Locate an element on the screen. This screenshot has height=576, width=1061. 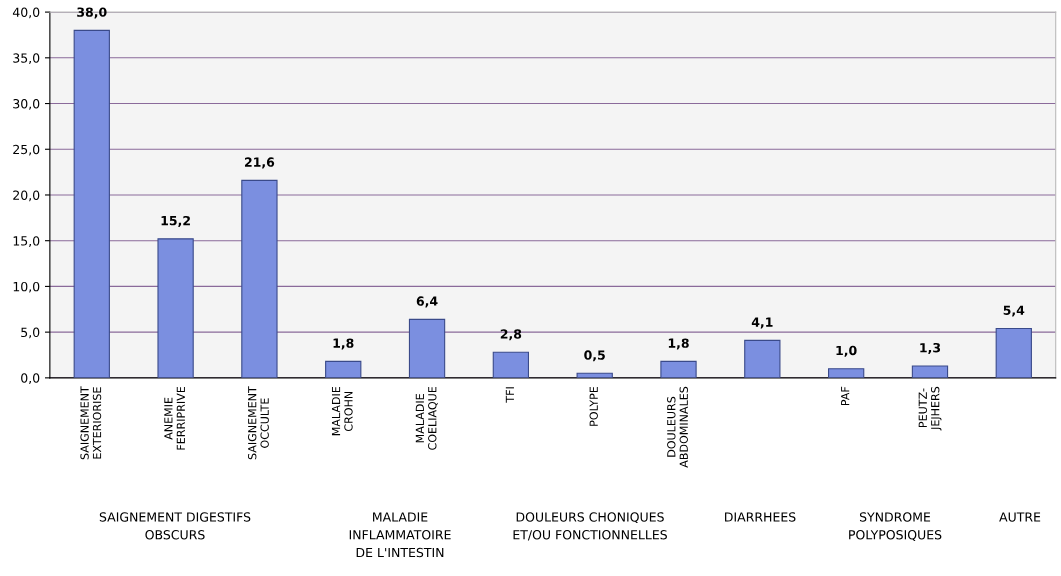
x-tick-label: SAIGNEMENT OCCULTE is located at coordinates (258, 423).